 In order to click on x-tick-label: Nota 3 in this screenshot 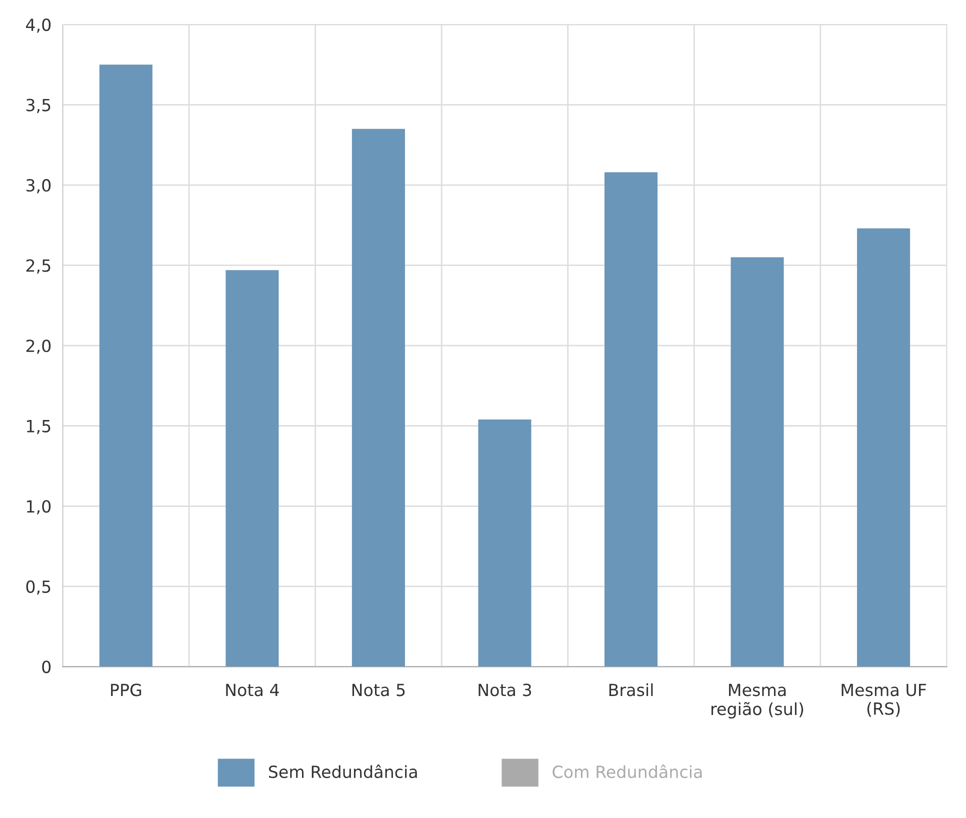, I will do `click(505, 690)`.